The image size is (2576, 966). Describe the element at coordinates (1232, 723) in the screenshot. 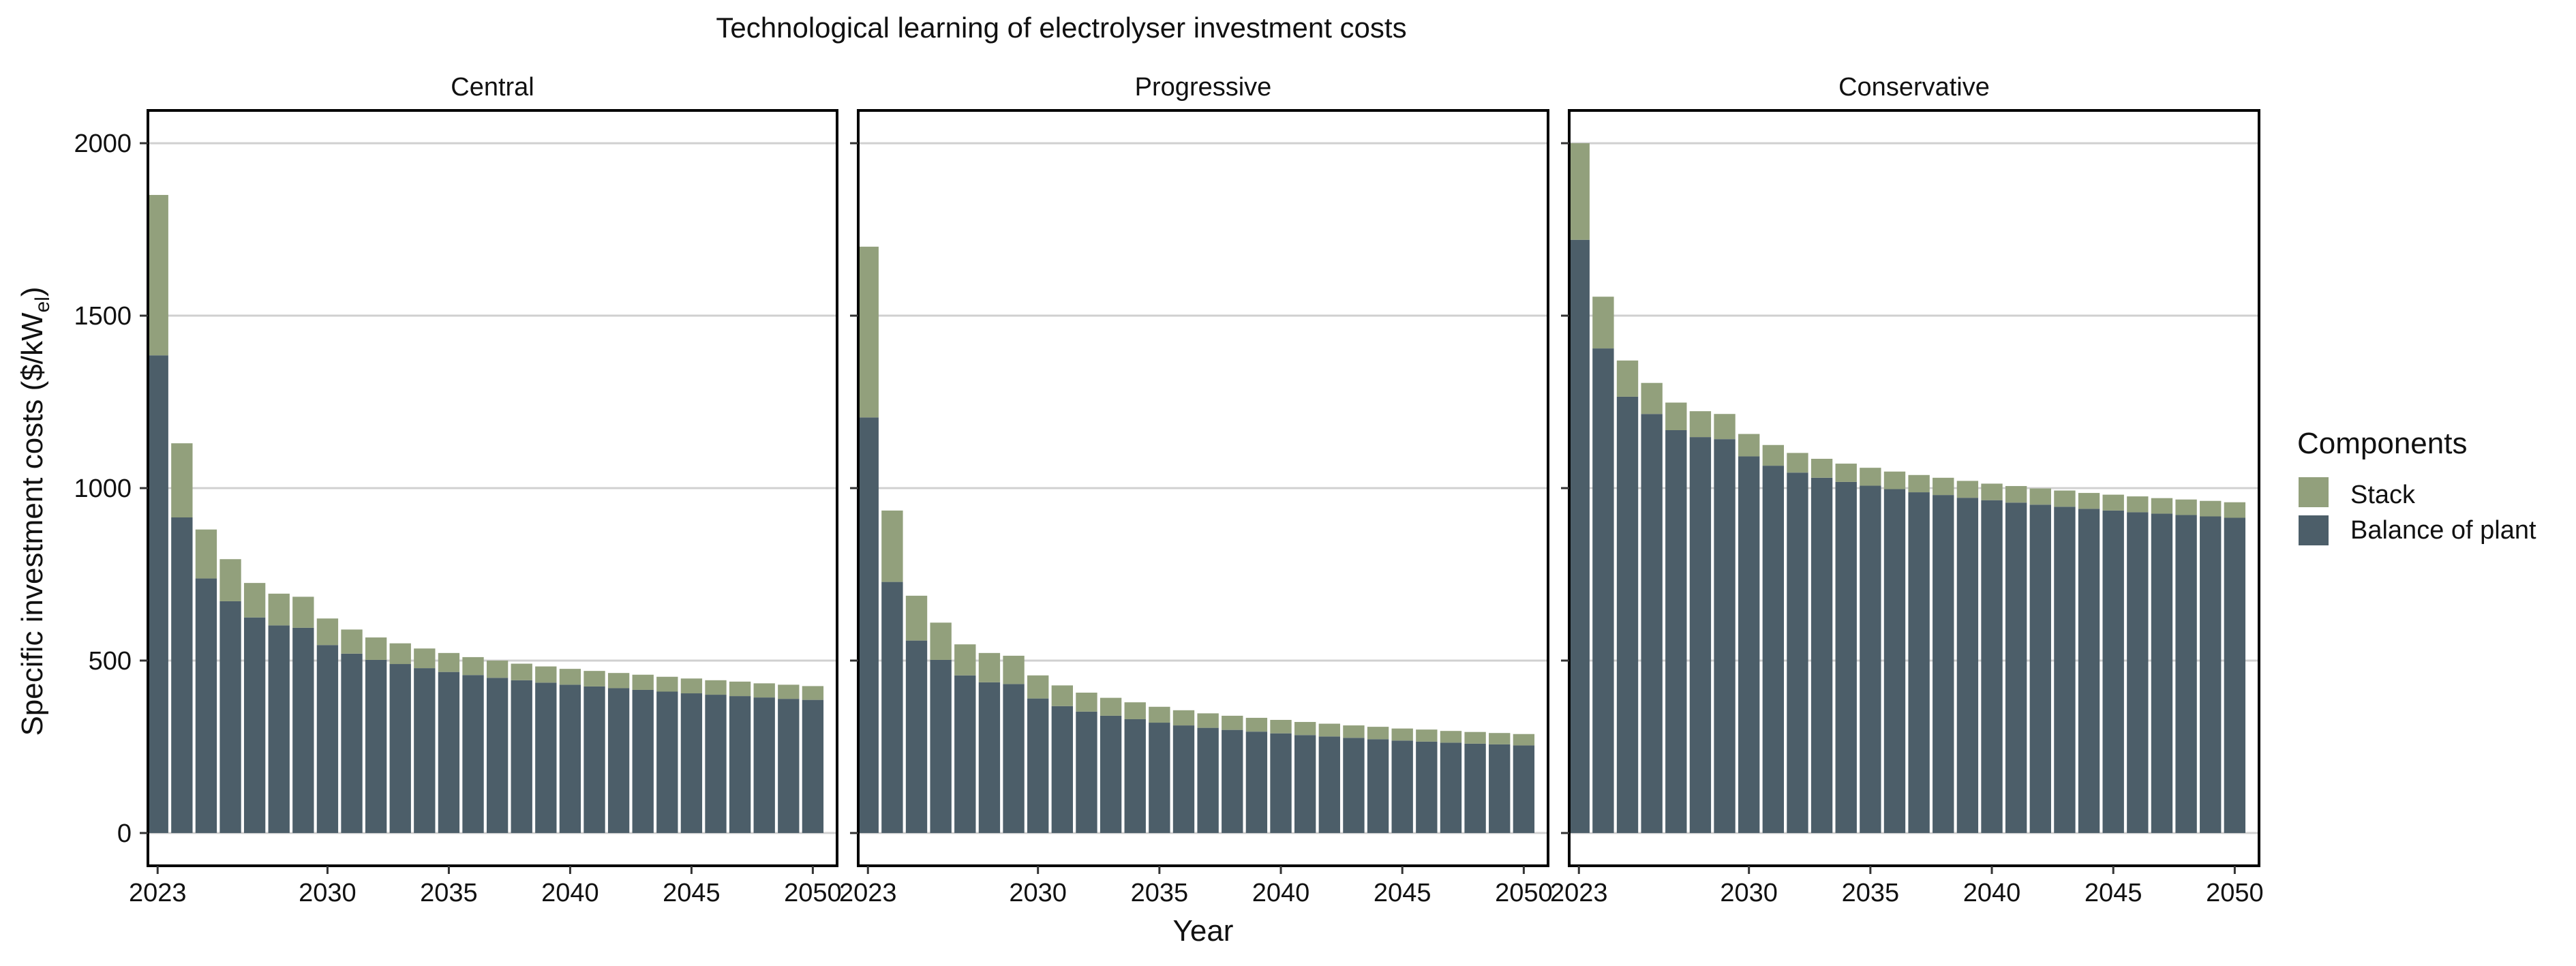

I see `bar-progressive-stack-2038` at that location.